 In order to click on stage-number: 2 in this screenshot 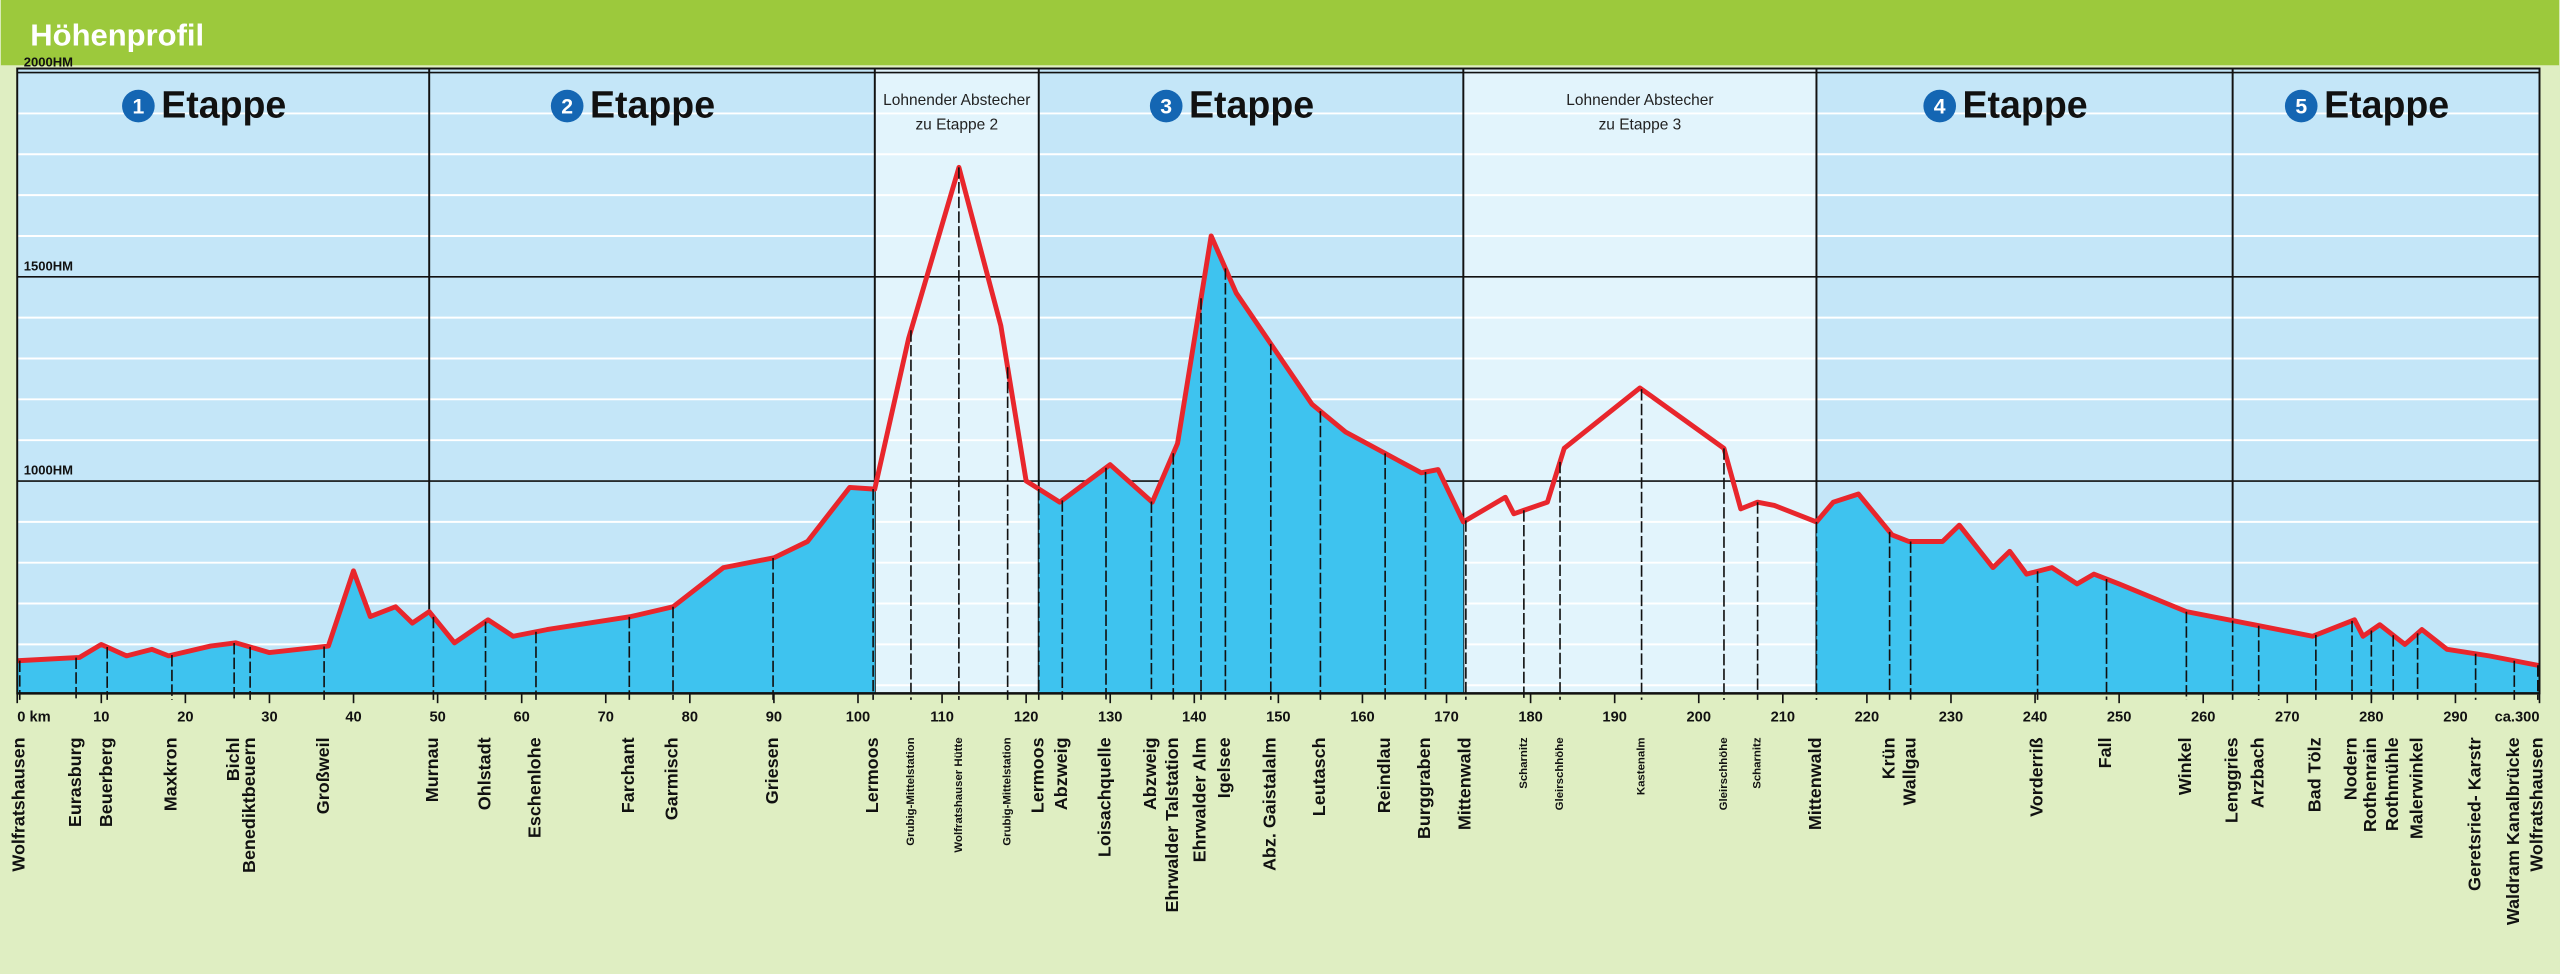, I will do `click(567, 106)`.